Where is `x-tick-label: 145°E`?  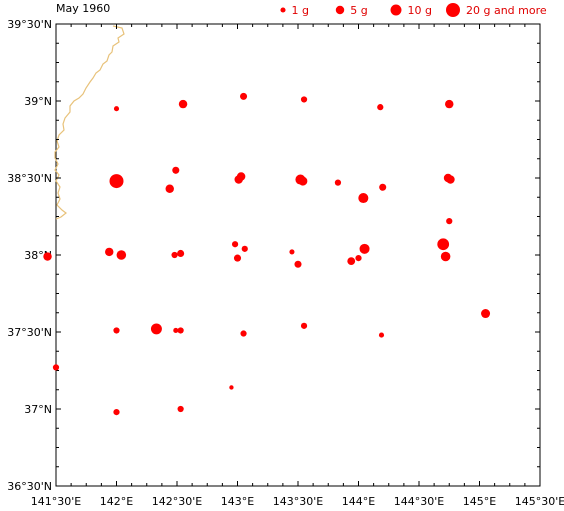 x-tick-label: 145°E is located at coordinates (479, 501).